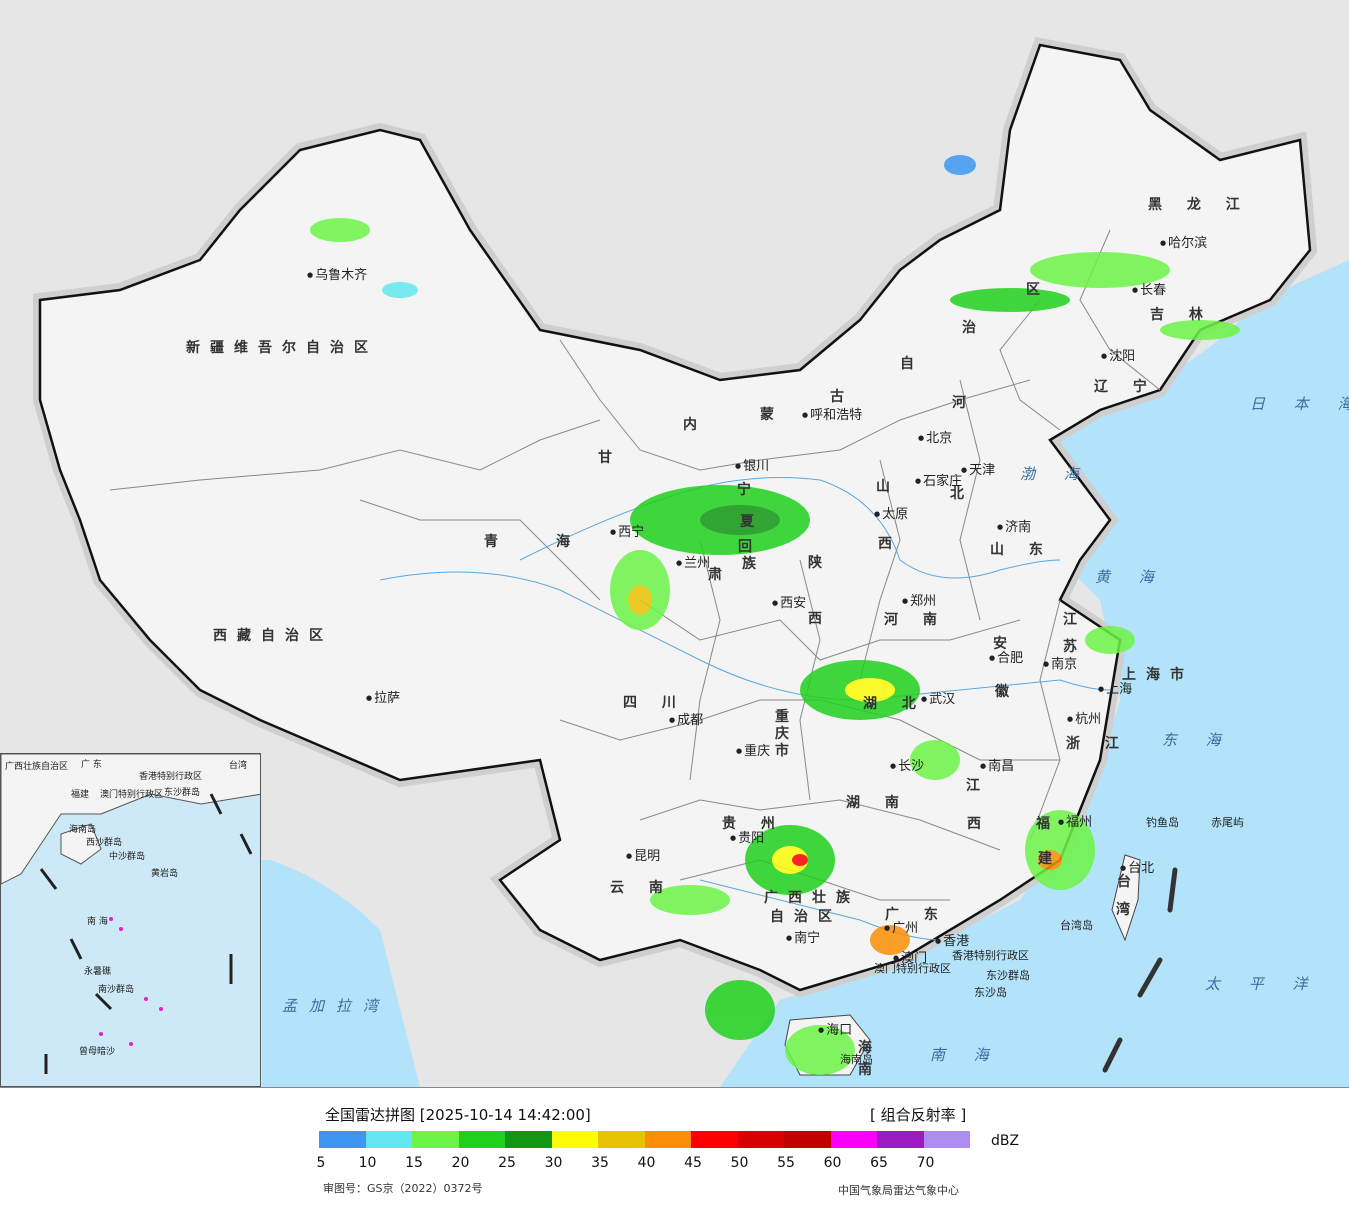 This screenshot has width=1349, height=1208. Describe the element at coordinates (787, 717) in the screenshot. I see `region-label: 重` at that location.